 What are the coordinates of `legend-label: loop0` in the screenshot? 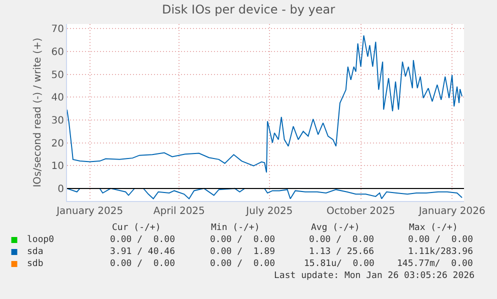 It's located at (40, 240).